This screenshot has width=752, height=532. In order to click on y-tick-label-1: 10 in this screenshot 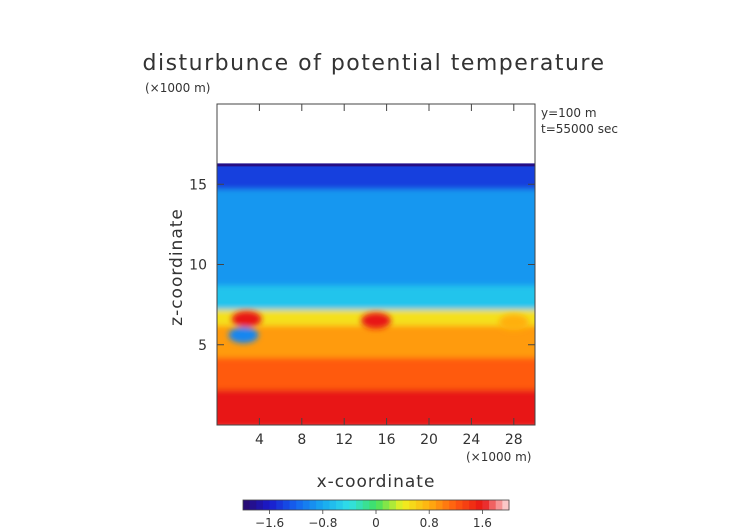, I will do `click(198, 266)`.